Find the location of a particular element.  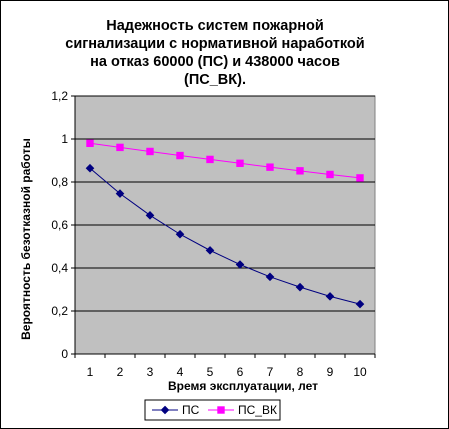

y-tick-label: 1 is located at coordinates (64, 139).